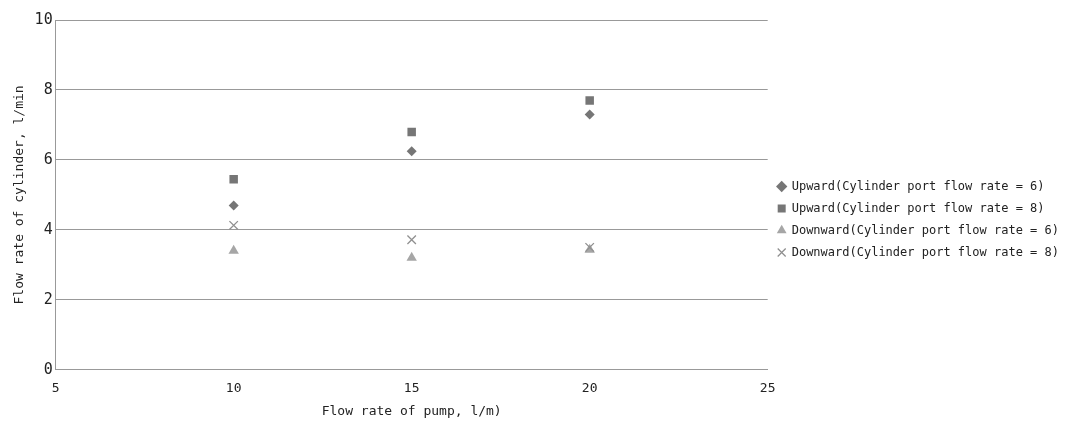 Image resolution: width=1081 pixels, height=431 pixels. I want to click on y-axis-title: Flow rate of cylinder, l/min, so click(19, 195).